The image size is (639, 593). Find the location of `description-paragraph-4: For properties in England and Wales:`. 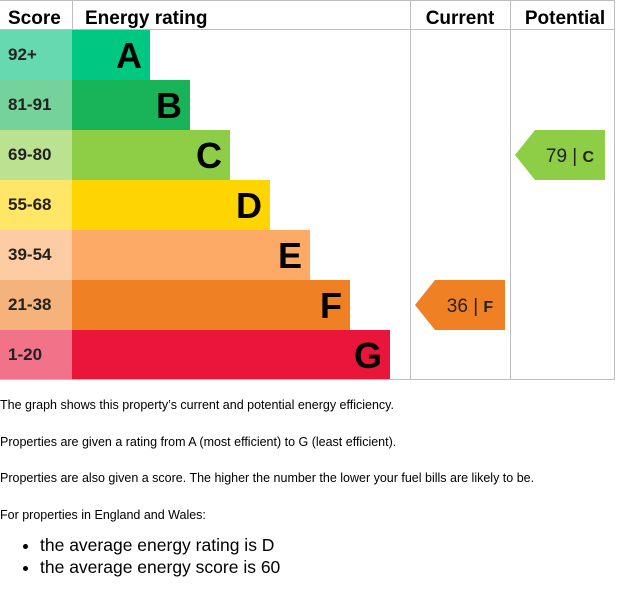

description-paragraph-4: For properties in England and Wales: is located at coordinates (103, 514).